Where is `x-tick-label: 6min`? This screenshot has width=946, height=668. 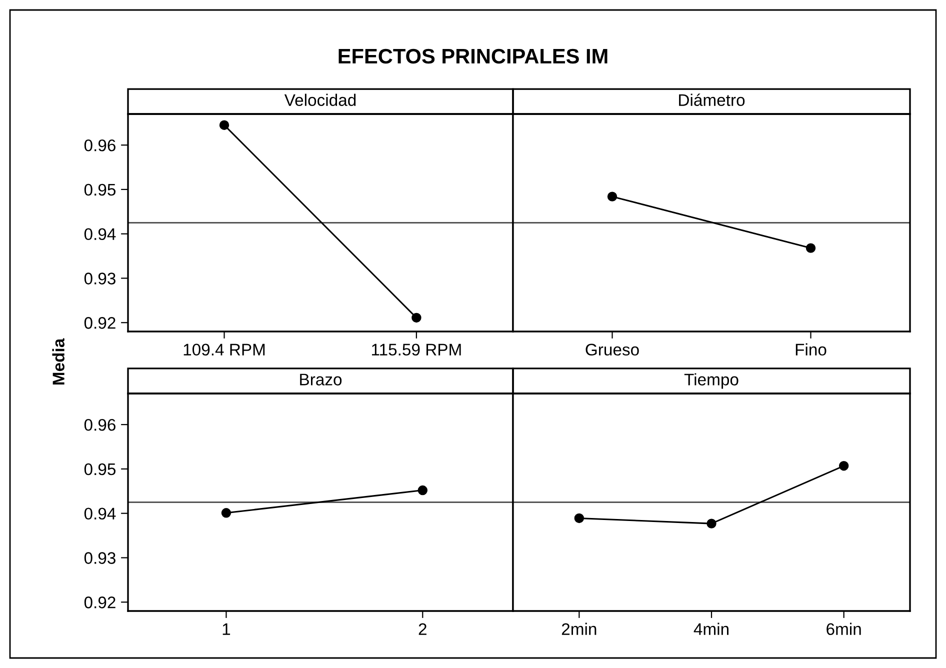 x-tick-label: 6min is located at coordinates (843, 629).